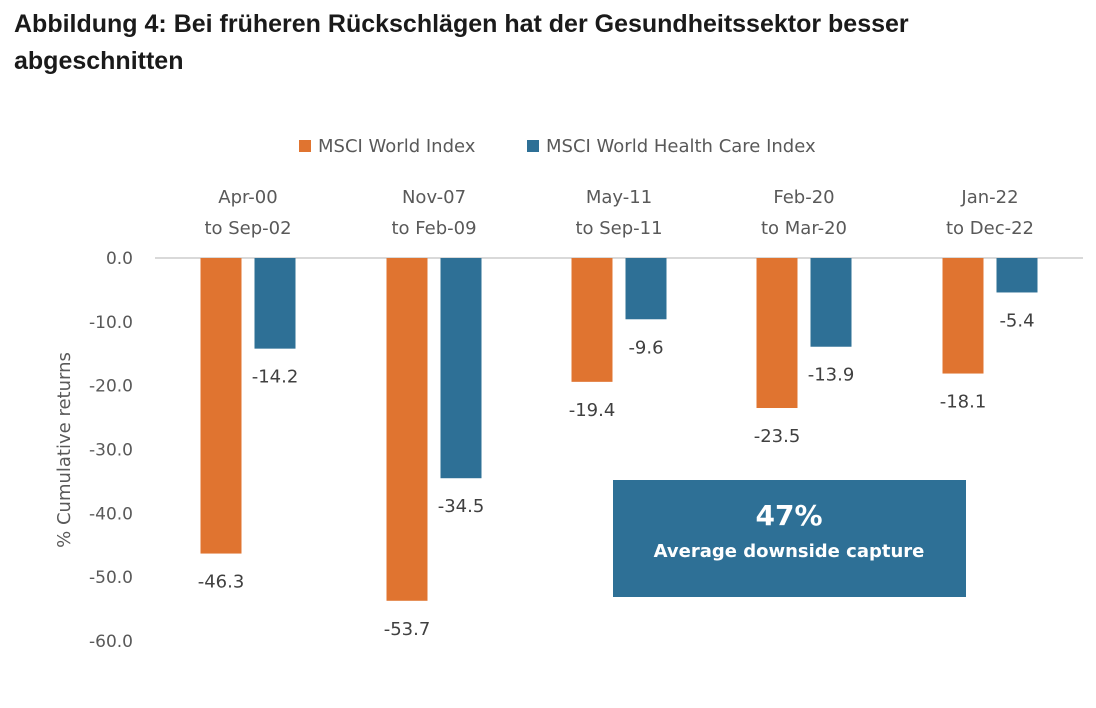  What do you see at coordinates (804, 228) in the screenshot?
I see `category-label-line-2: to Mar-20` at bounding box center [804, 228].